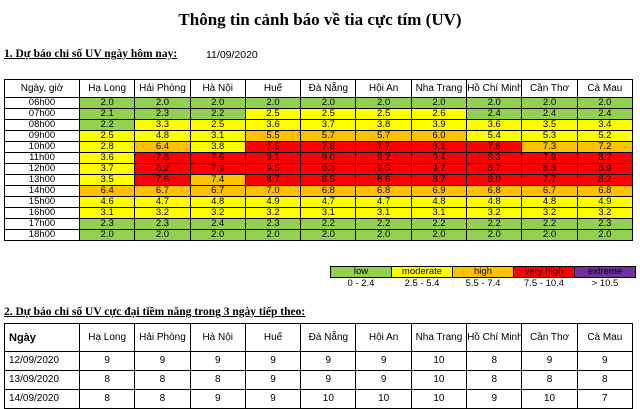 The width and height of the screenshot is (640, 409). I want to click on uv-value-cell: 8.1, so click(439, 147).